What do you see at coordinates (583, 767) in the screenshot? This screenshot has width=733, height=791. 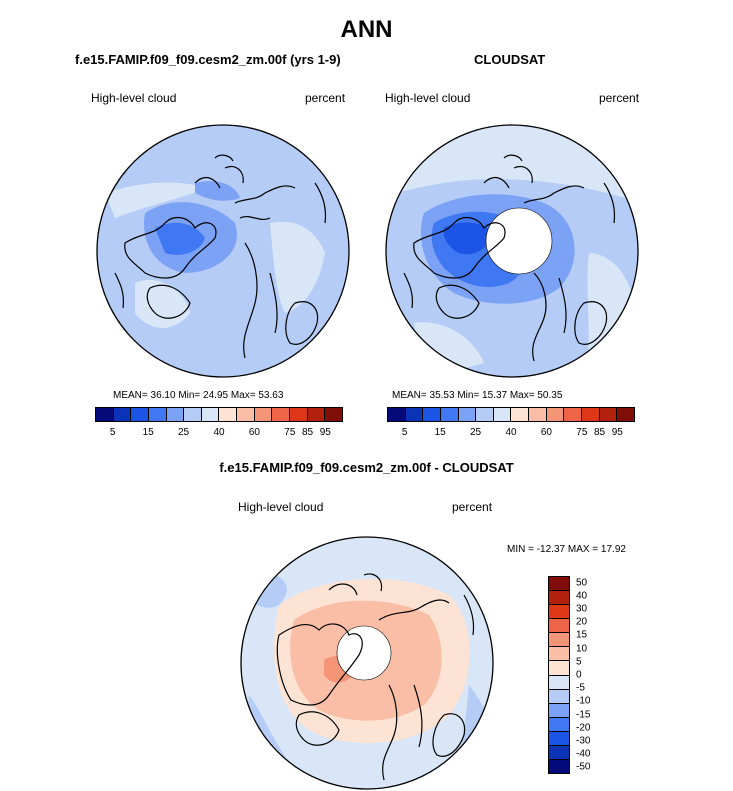 I see `colorbar-tick-label: -50` at bounding box center [583, 767].